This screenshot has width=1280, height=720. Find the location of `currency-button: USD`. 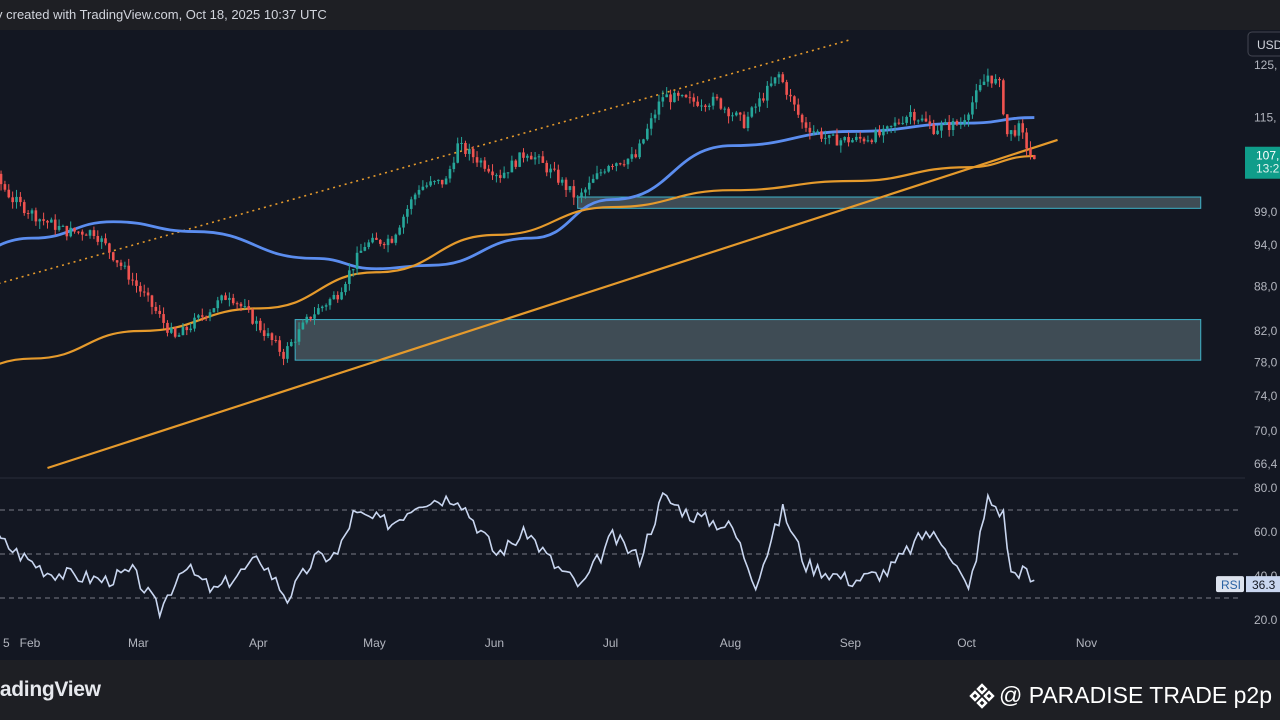

currency-button: USD is located at coordinates (1263, 44).